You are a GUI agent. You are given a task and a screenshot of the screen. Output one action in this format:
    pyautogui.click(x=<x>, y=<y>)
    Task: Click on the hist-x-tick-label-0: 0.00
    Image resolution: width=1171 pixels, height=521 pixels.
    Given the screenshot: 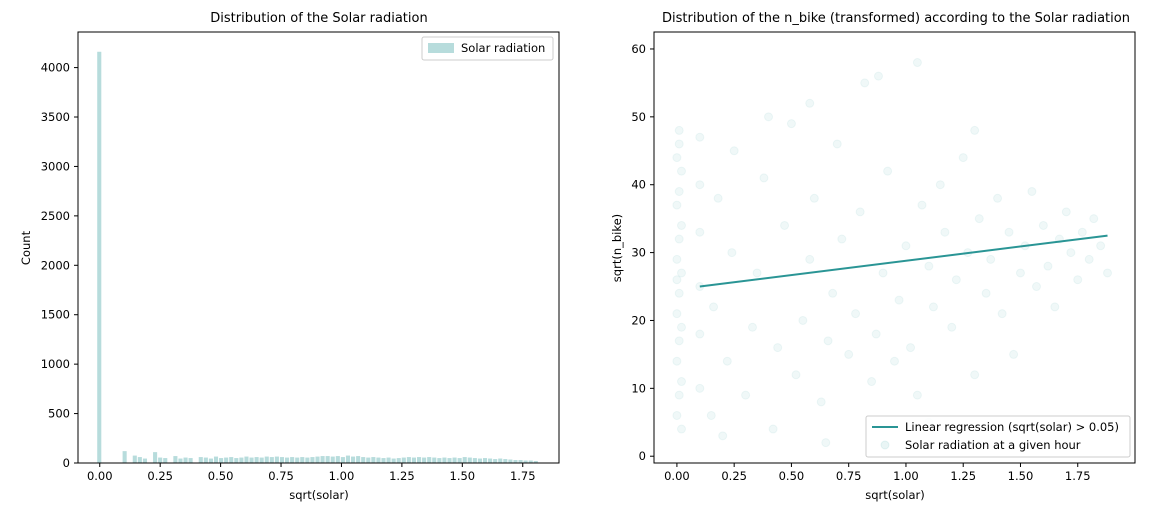 What is the action you would take?
    pyautogui.click(x=100, y=476)
    